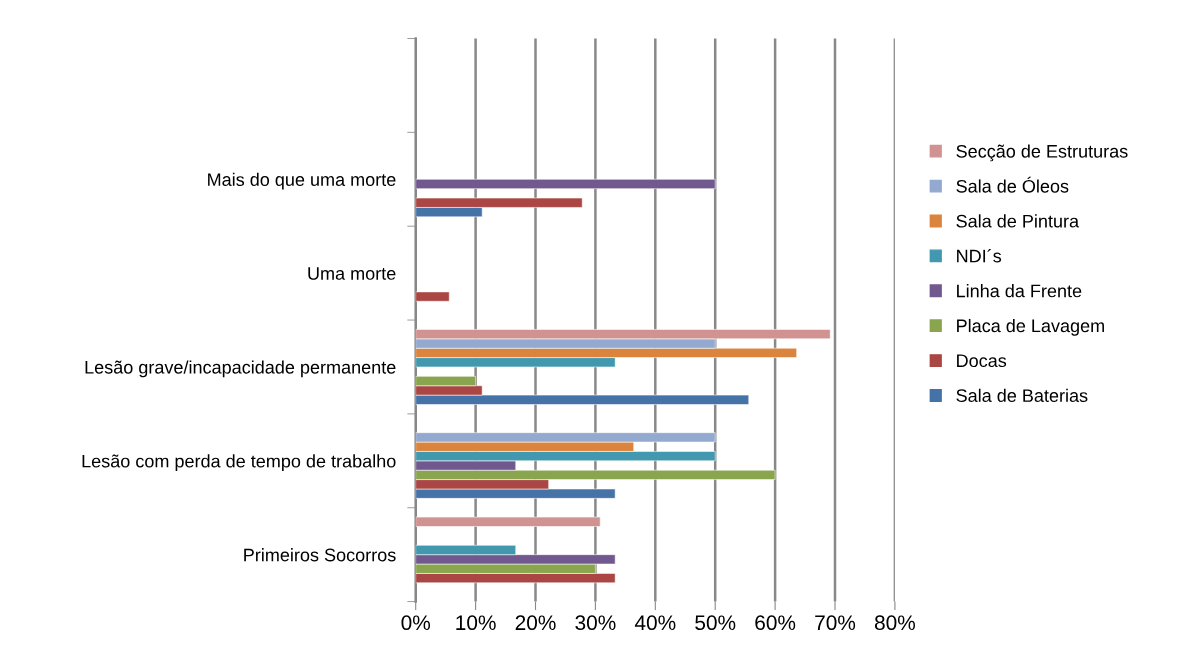 The width and height of the screenshot is (1198, 664). What do you see at coordinates (302, 181) in the screenshot?
I see `y-tick-label: Mais do que uma morte` at bounding box center [302, 181].